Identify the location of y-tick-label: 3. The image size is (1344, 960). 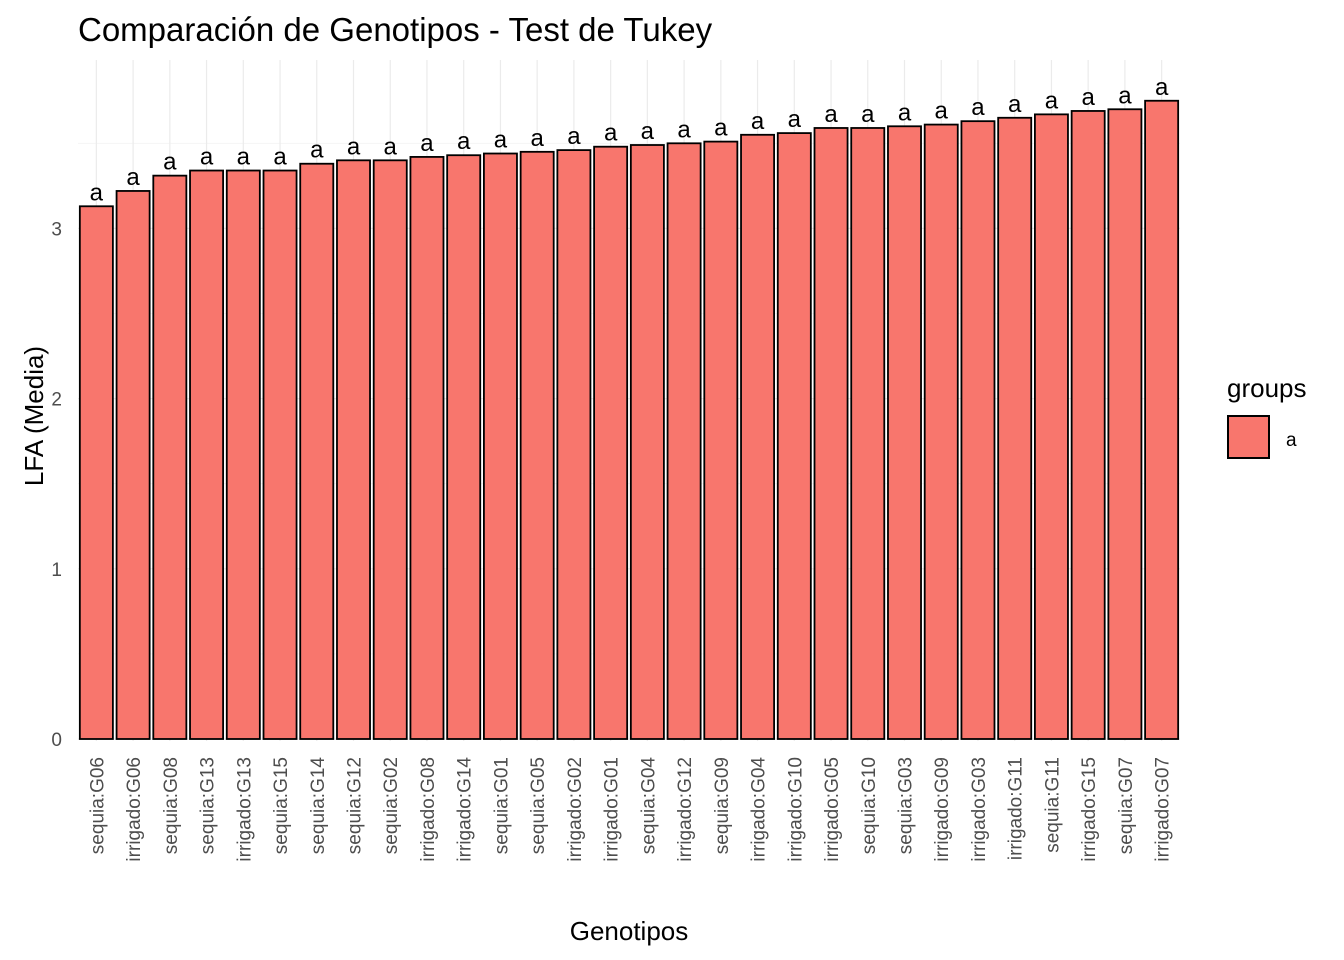
(56, 229).